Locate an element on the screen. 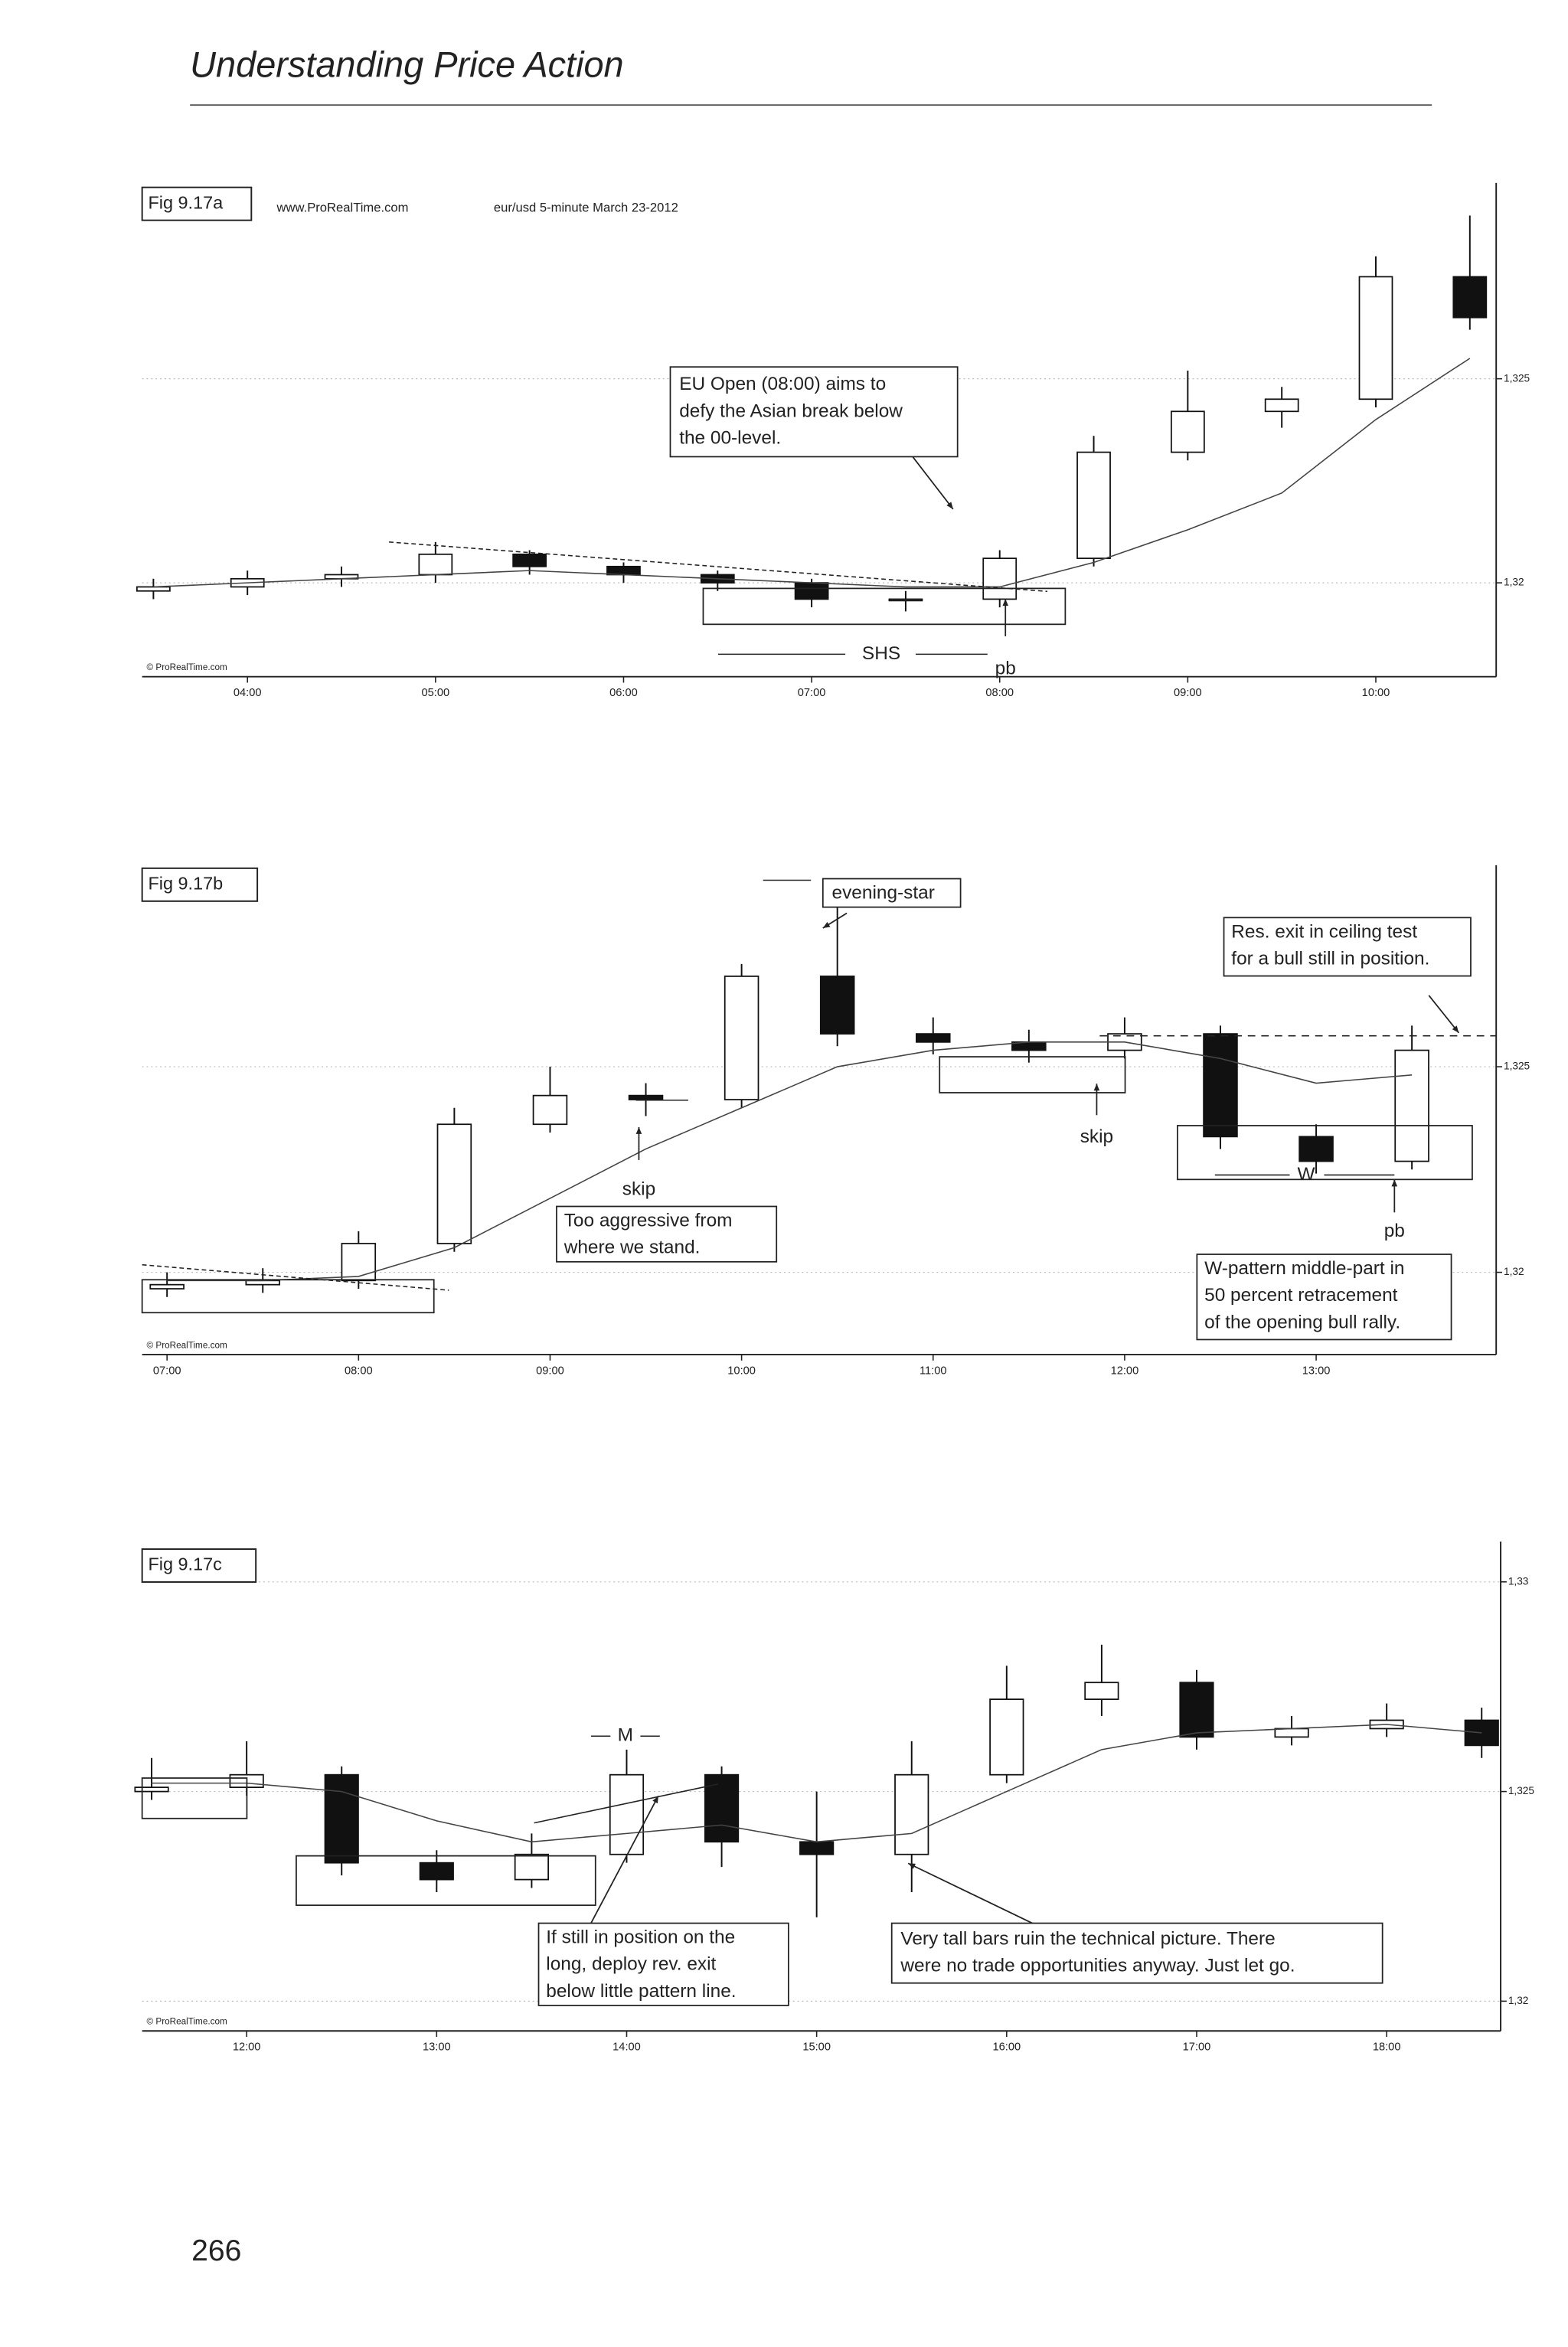  annotation-text: SHS is located at coordinates (881, 653).